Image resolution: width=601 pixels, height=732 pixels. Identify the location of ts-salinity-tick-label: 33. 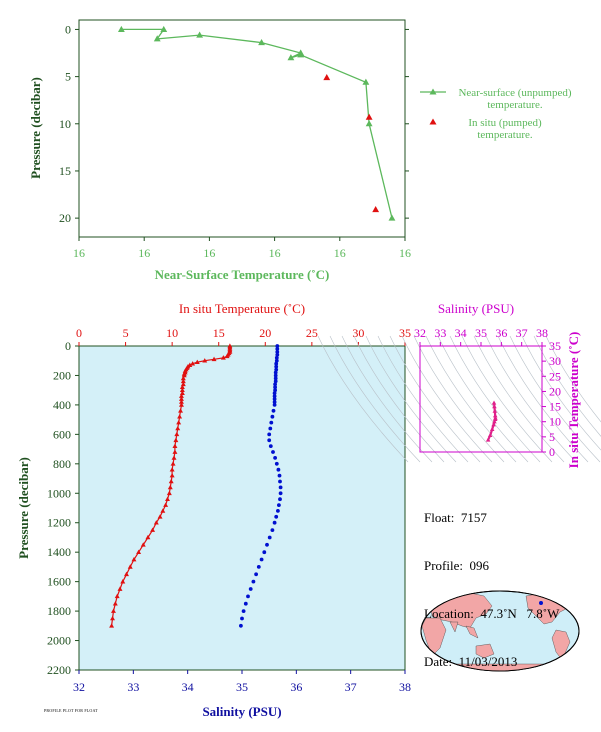
(440, 333).